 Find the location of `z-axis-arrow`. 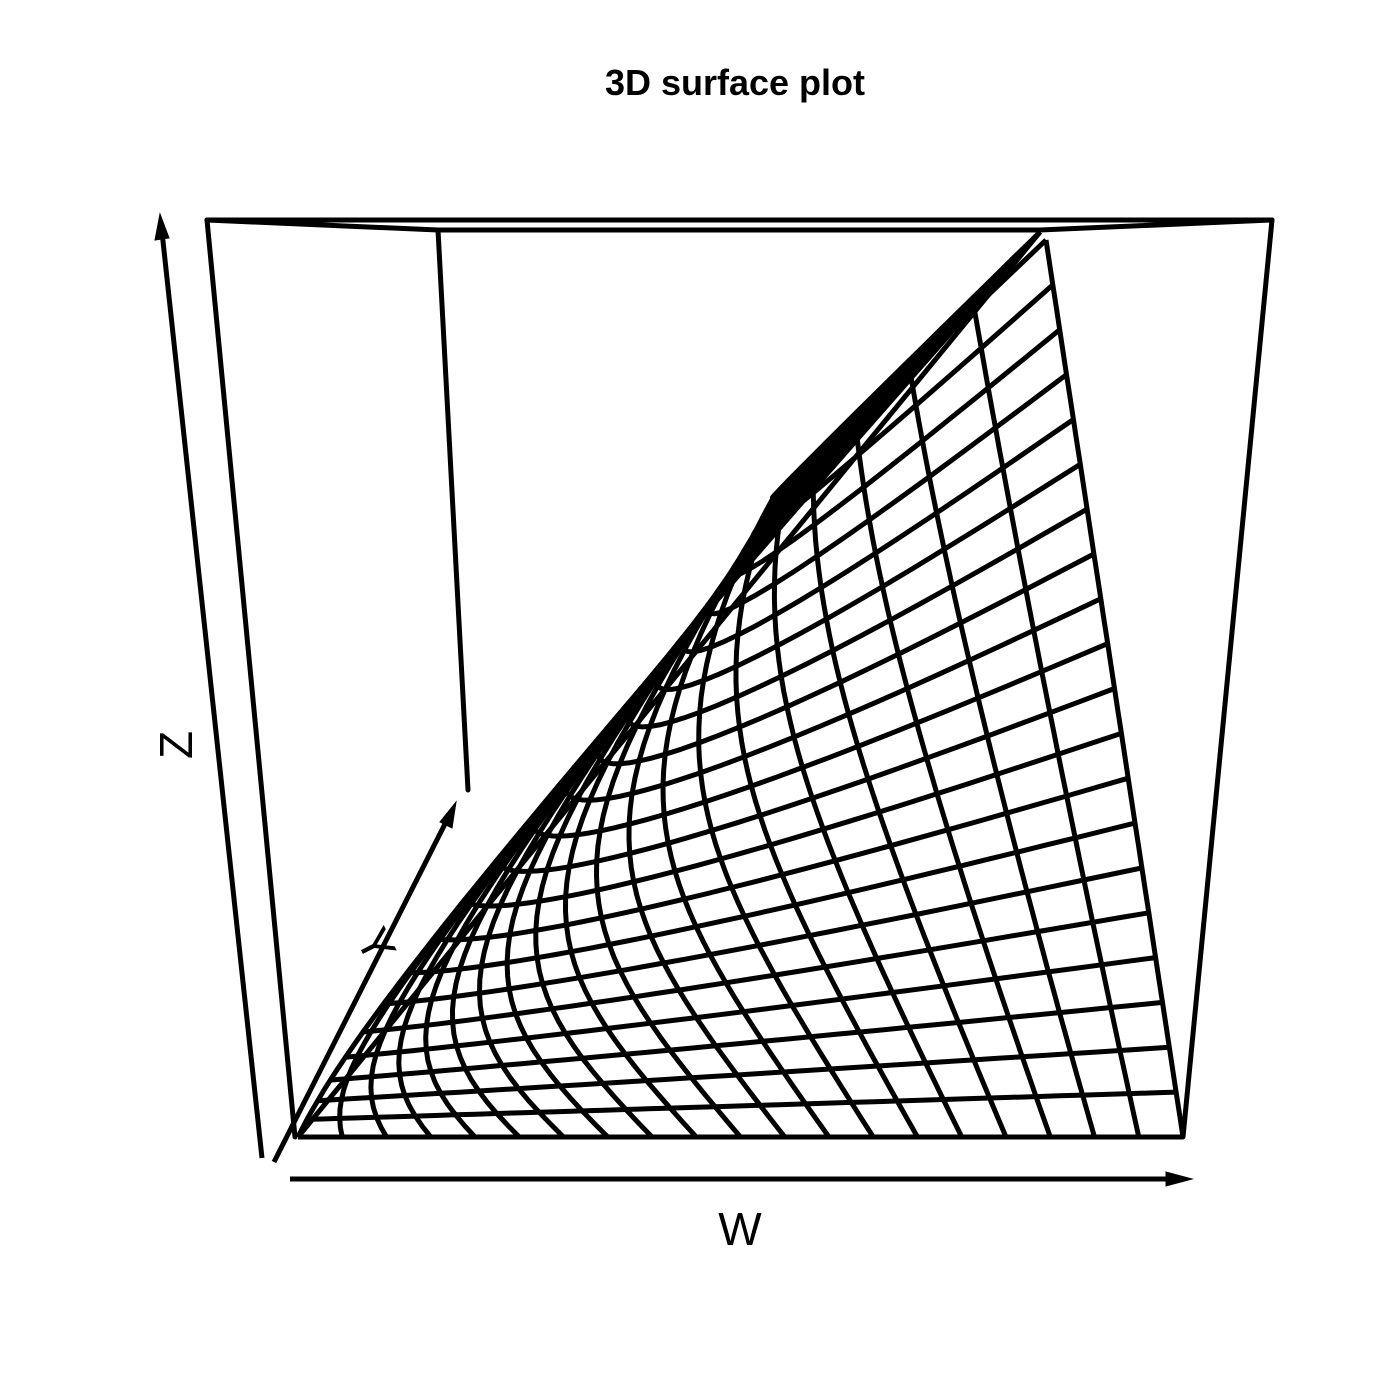

z-axis-arrow is located at coordinates (212, 695).